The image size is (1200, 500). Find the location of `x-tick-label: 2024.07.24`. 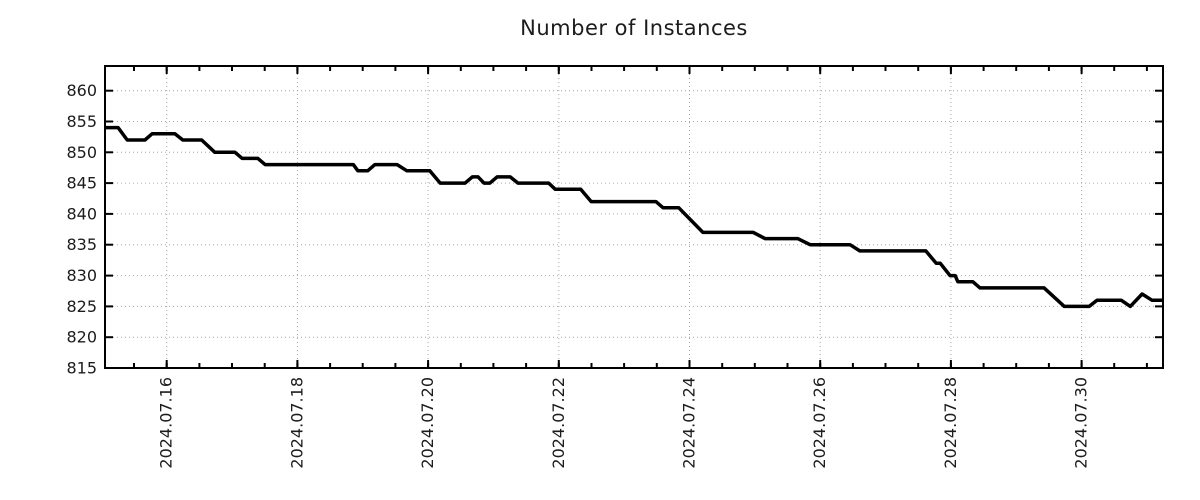

x-tick-label: 2024.07.24 is located at coordinates (689, 423).